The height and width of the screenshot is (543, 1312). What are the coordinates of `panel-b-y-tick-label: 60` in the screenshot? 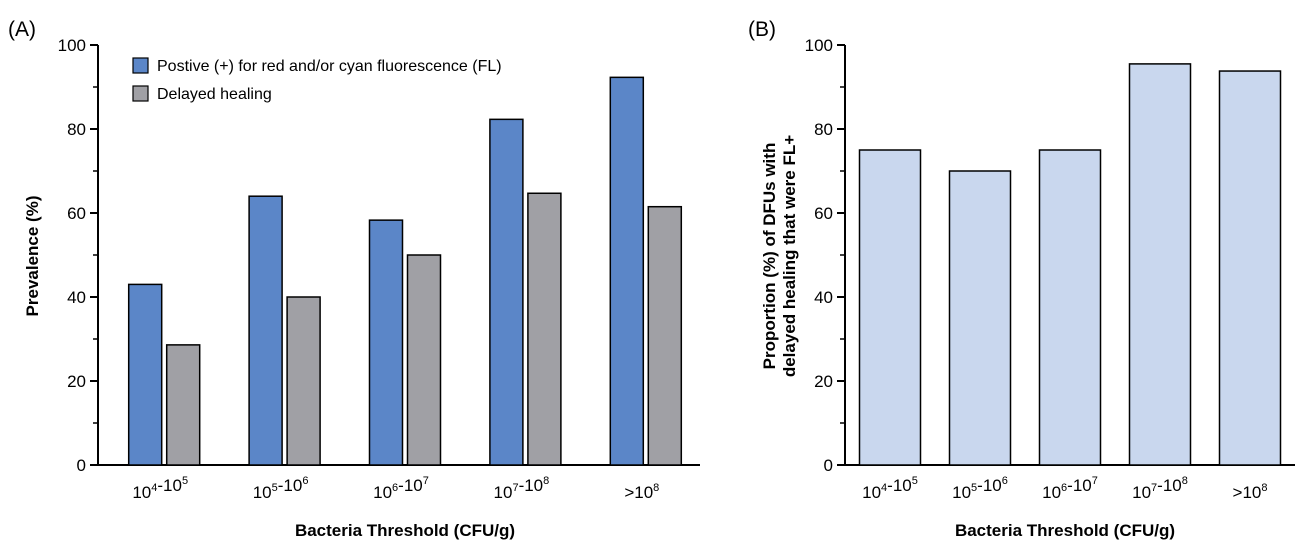 It's located at (823, 213).